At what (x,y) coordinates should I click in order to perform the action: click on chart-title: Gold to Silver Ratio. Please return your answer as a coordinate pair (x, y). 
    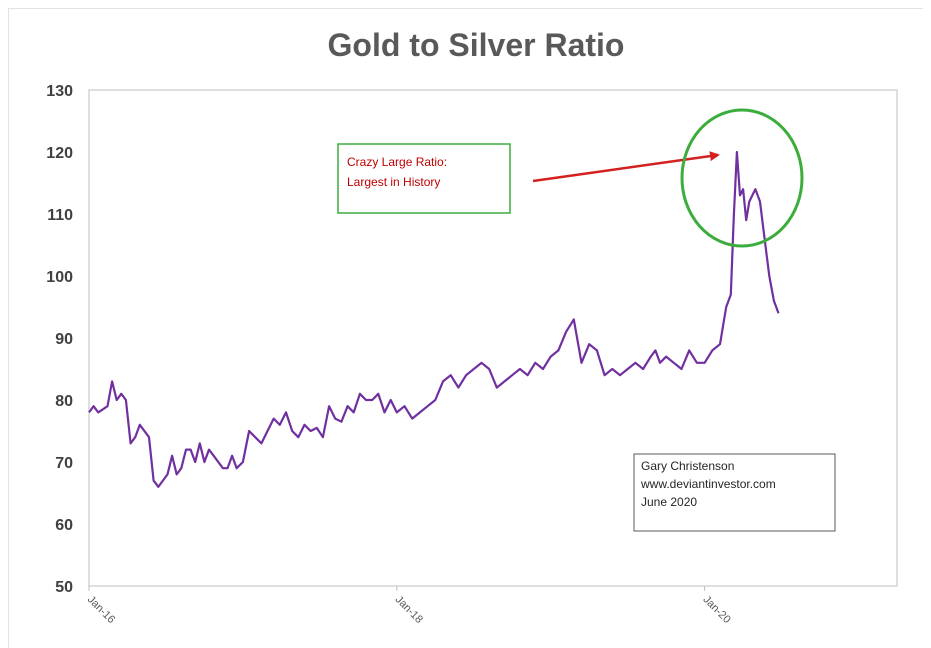
    Looking at the image, I should click on (476, 45).